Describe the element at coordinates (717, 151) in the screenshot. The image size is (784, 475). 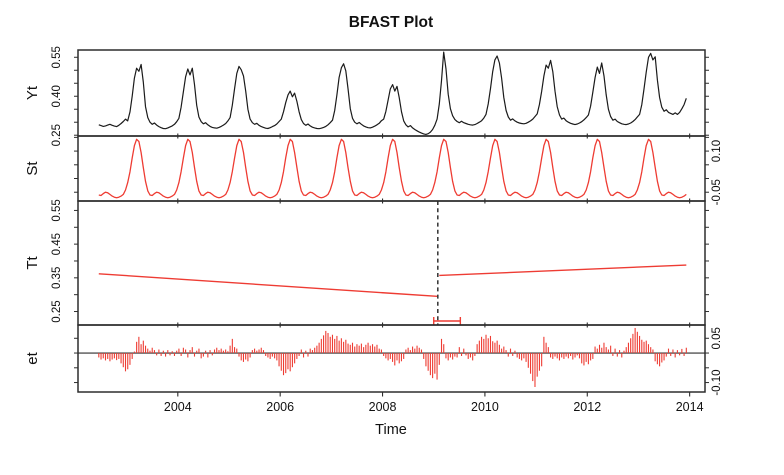
I see `y-tick-label-St: 0.10` at that location.